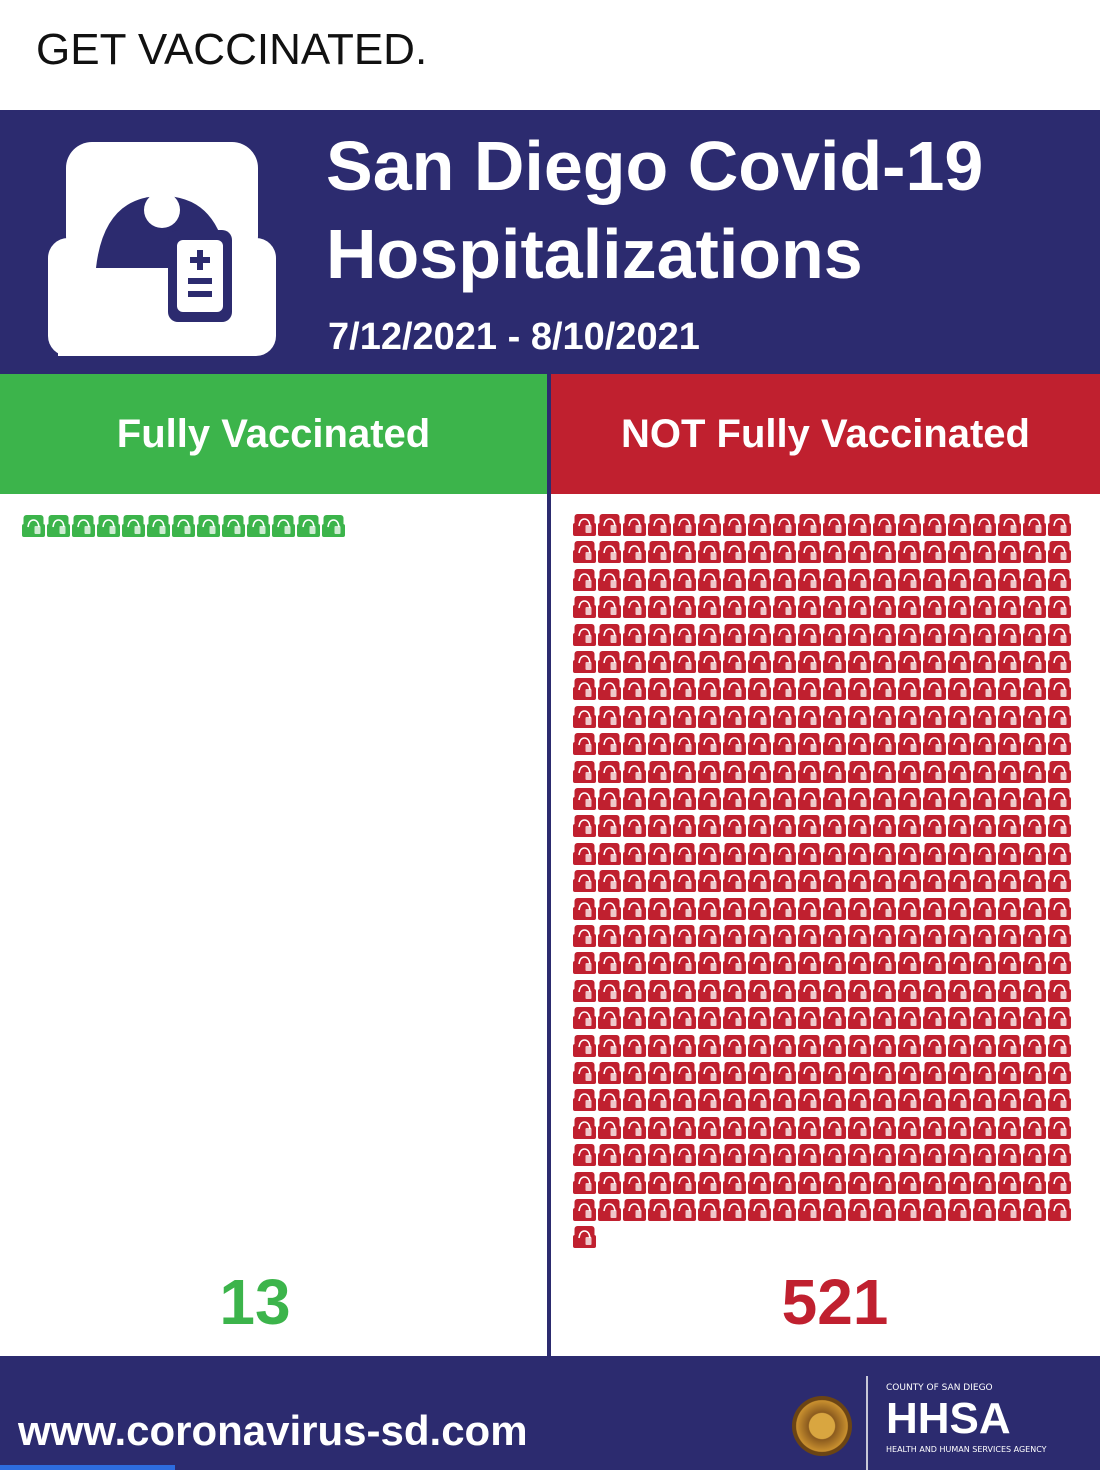  What do you see at coordinates (549, 865) in the screenshot?
I see `column-divider` at bounding box center [549, 865].